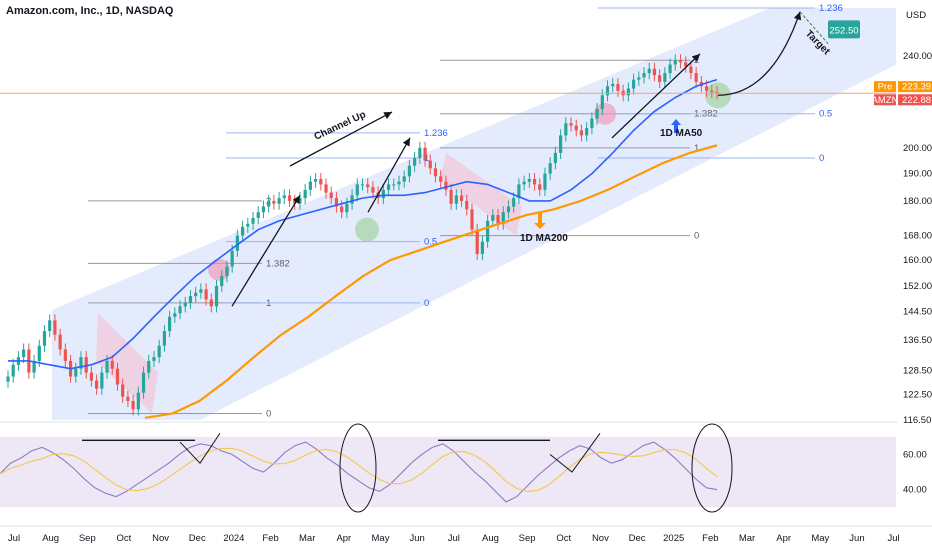 The height and width of the screenshot is (550, 932). I want to click on price-badge-value: 222.88, so click(916, 100).